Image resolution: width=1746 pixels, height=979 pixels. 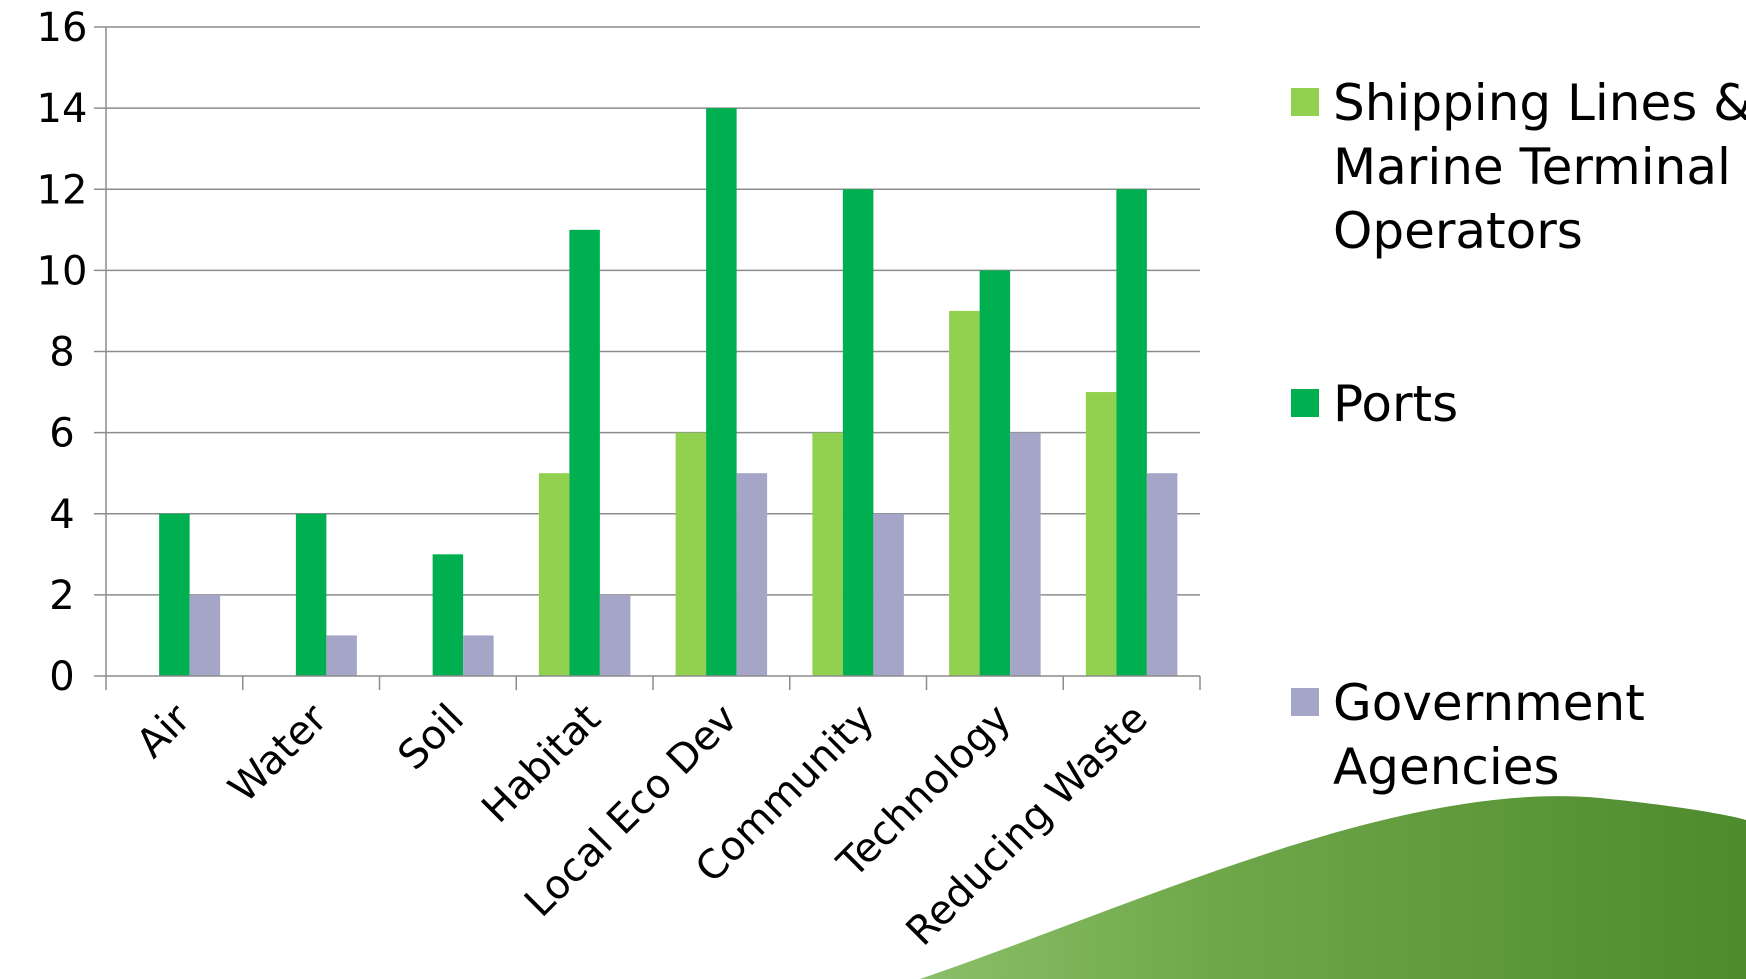 I want to click on legend-label: Agencies, so click(x=1446, y=767).